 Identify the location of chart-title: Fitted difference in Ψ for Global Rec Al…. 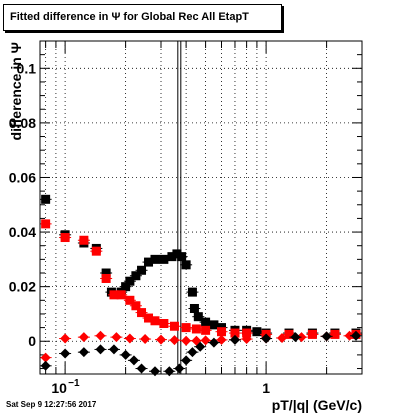
(129, 17).